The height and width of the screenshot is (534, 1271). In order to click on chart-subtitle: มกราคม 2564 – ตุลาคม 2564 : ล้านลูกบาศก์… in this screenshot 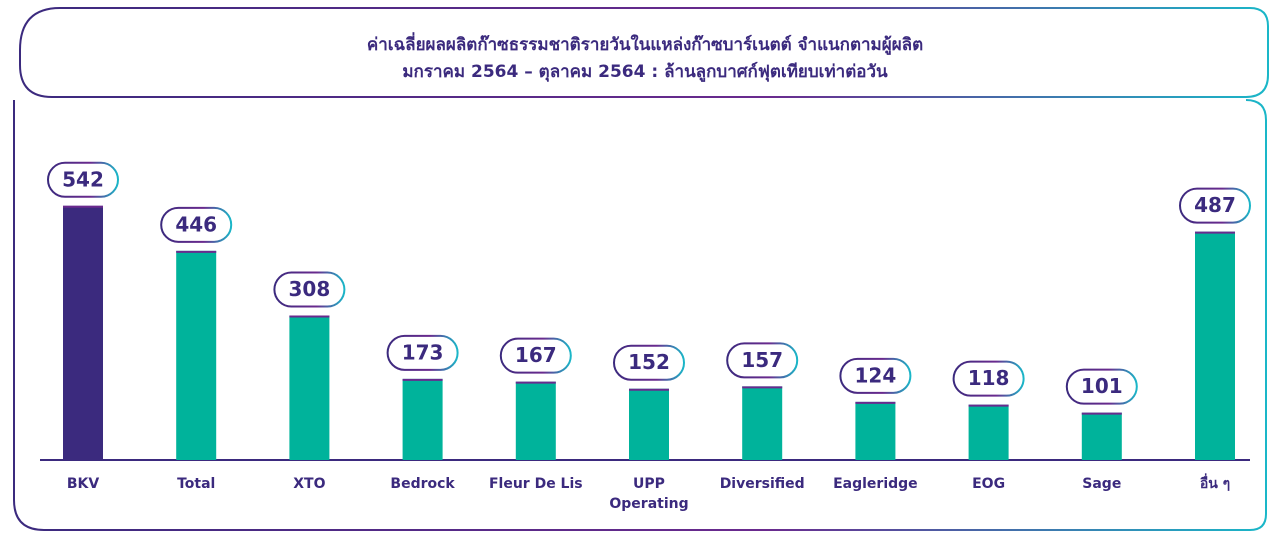, I will do `click(645, 72)`.